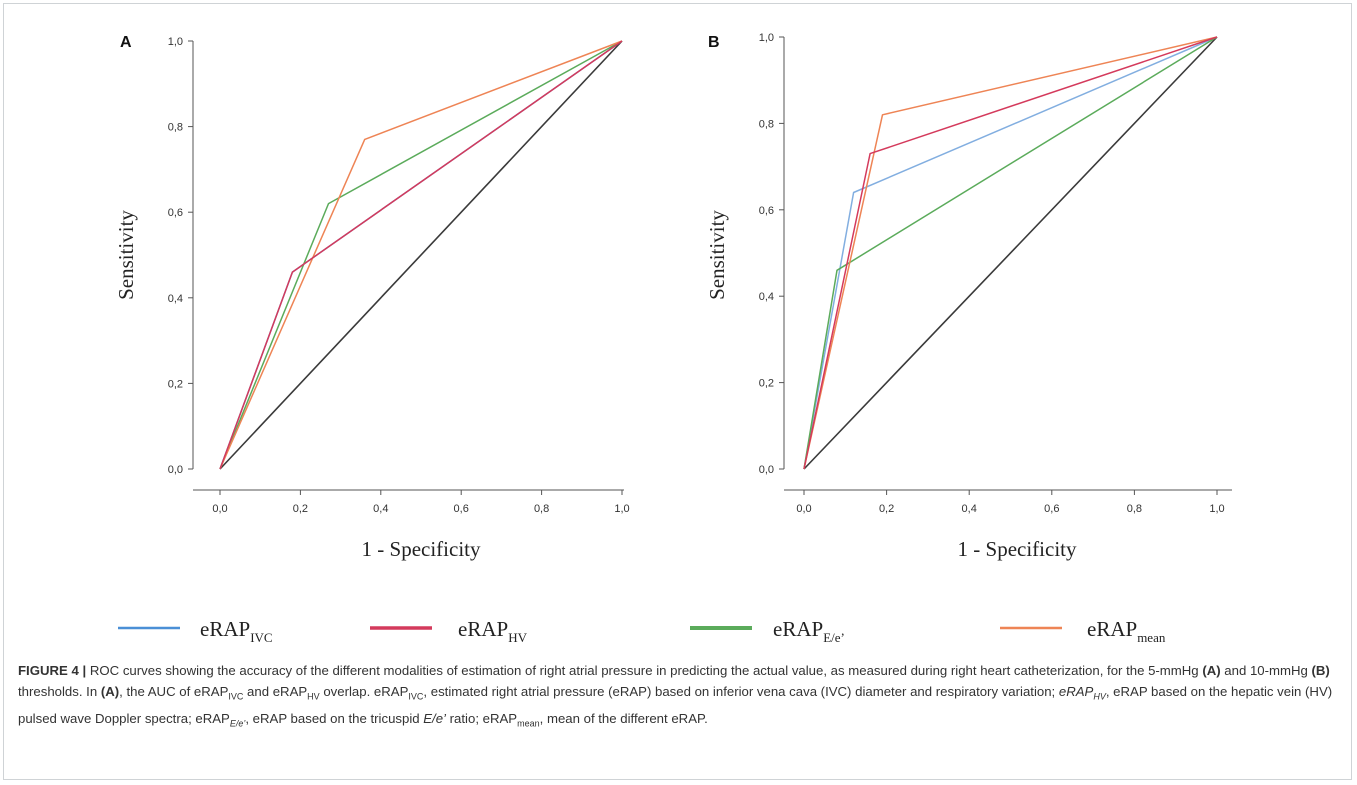 This screenshot has width=1357, height=785. I want to click on caption-subscript: HV, so click(313, 696).